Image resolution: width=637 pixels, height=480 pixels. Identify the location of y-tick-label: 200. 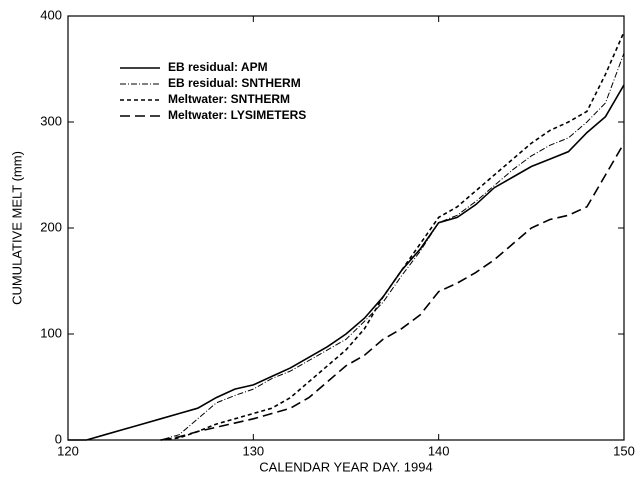
(51, 226).